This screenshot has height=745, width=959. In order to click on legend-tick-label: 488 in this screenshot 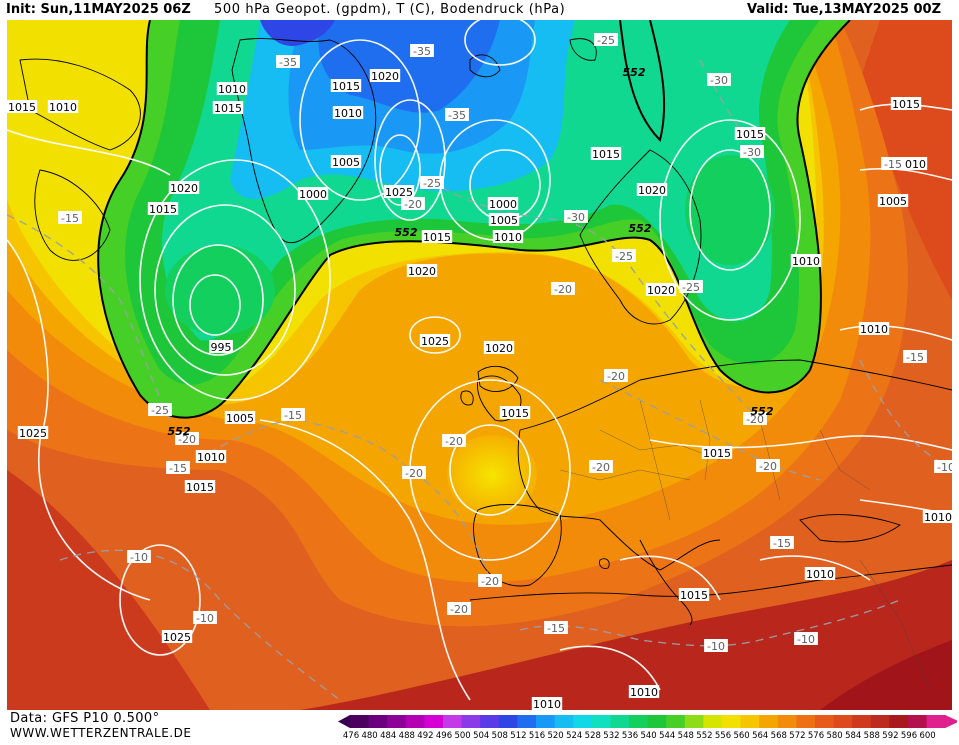, I will do `click(407, 736)`.